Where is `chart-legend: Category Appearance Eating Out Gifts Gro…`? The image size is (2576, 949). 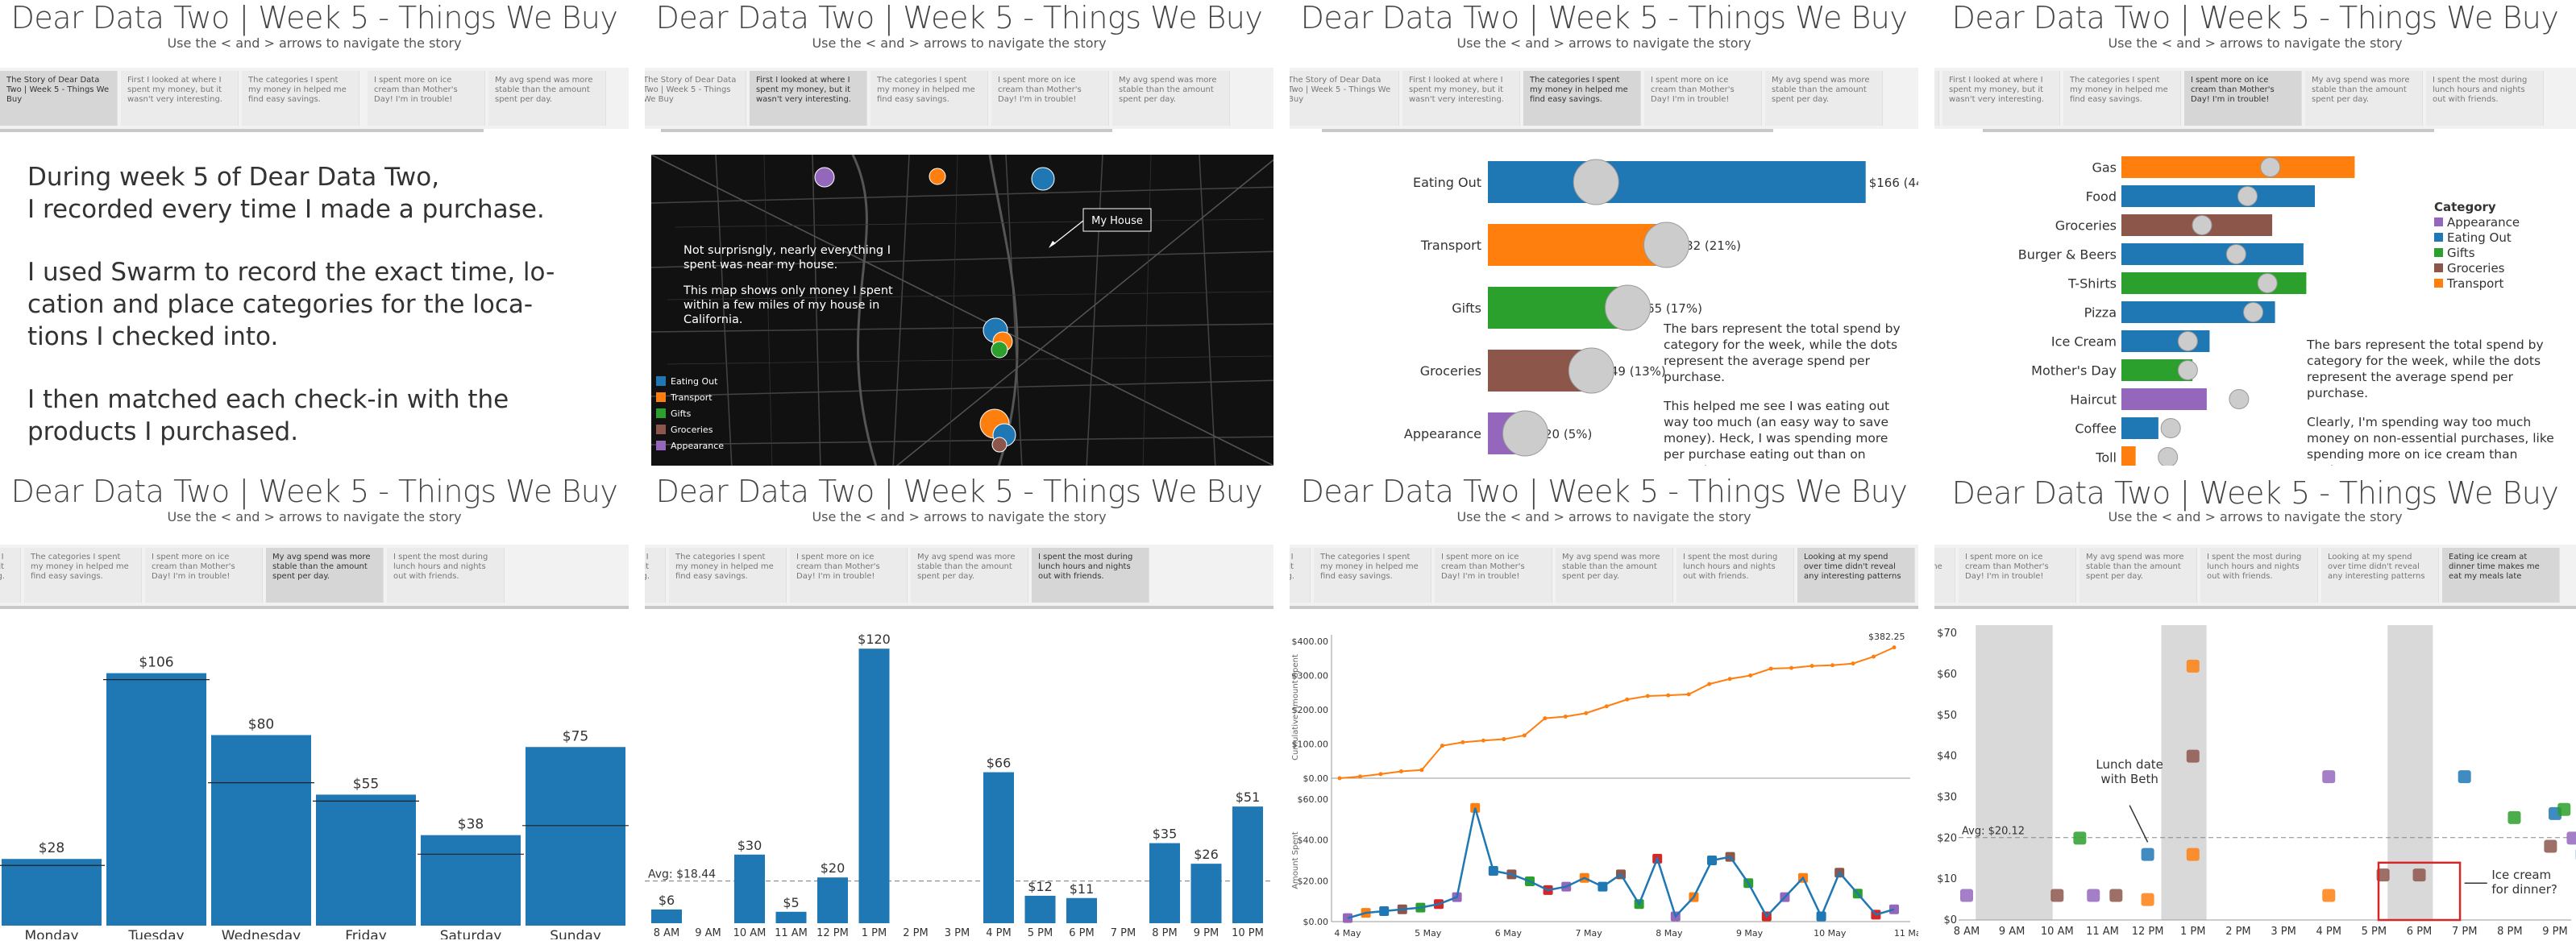
chart-legend: Category Appearance Eating Out Gifts Gro… is located at coordinates (2477, 246).